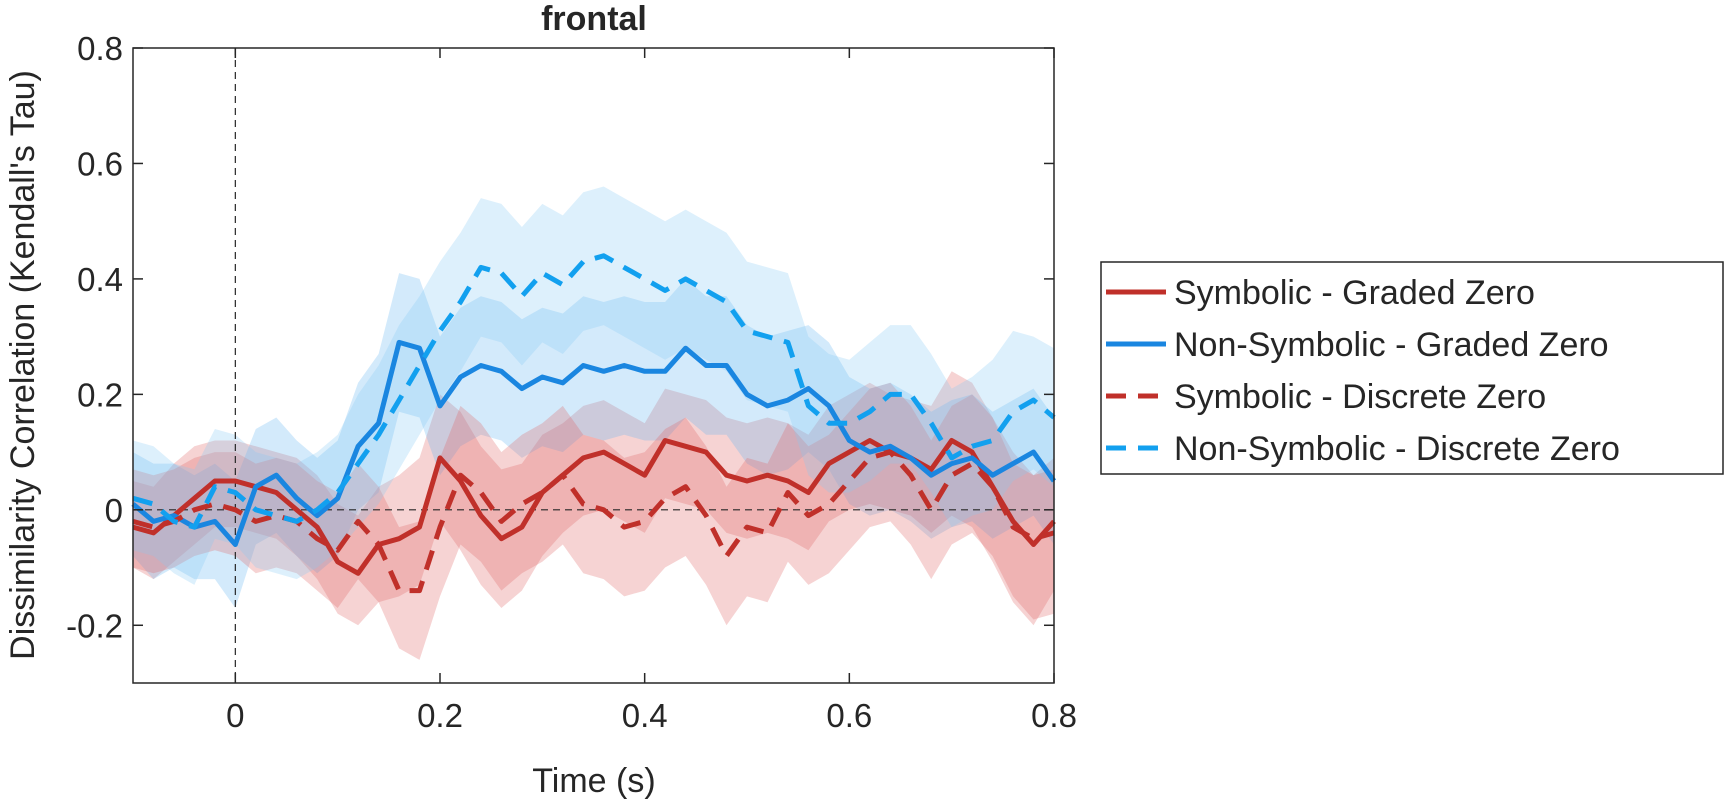 Image resolution: width=1728 pixels, height=805 pixels. What do you see at coordinates (1360, 397) in the screenshot?
I see `legend-label-symbolic-discrete-zero: Symbolic - Discrete Zero` at bounding box center [1360, 397].